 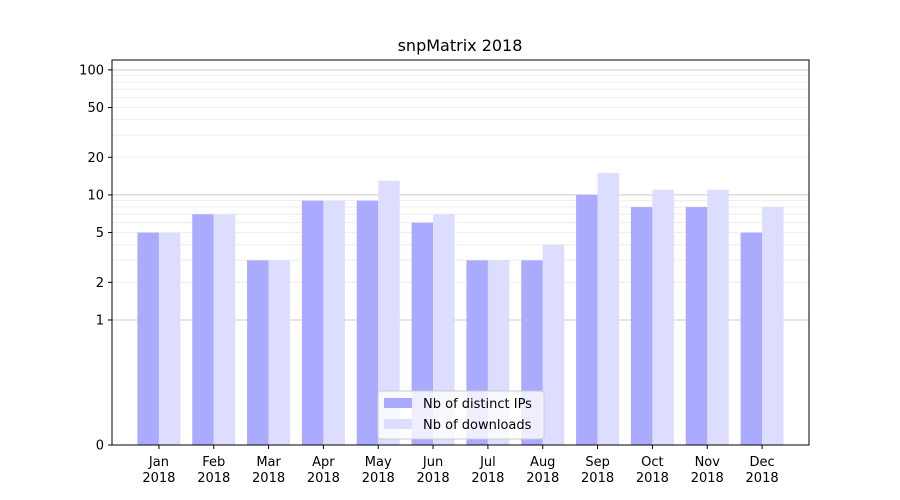 What do you see at coordinates (100, 283) in the screenshot?
I see `y-tick-label: 2` at bounding box center [100, 283].